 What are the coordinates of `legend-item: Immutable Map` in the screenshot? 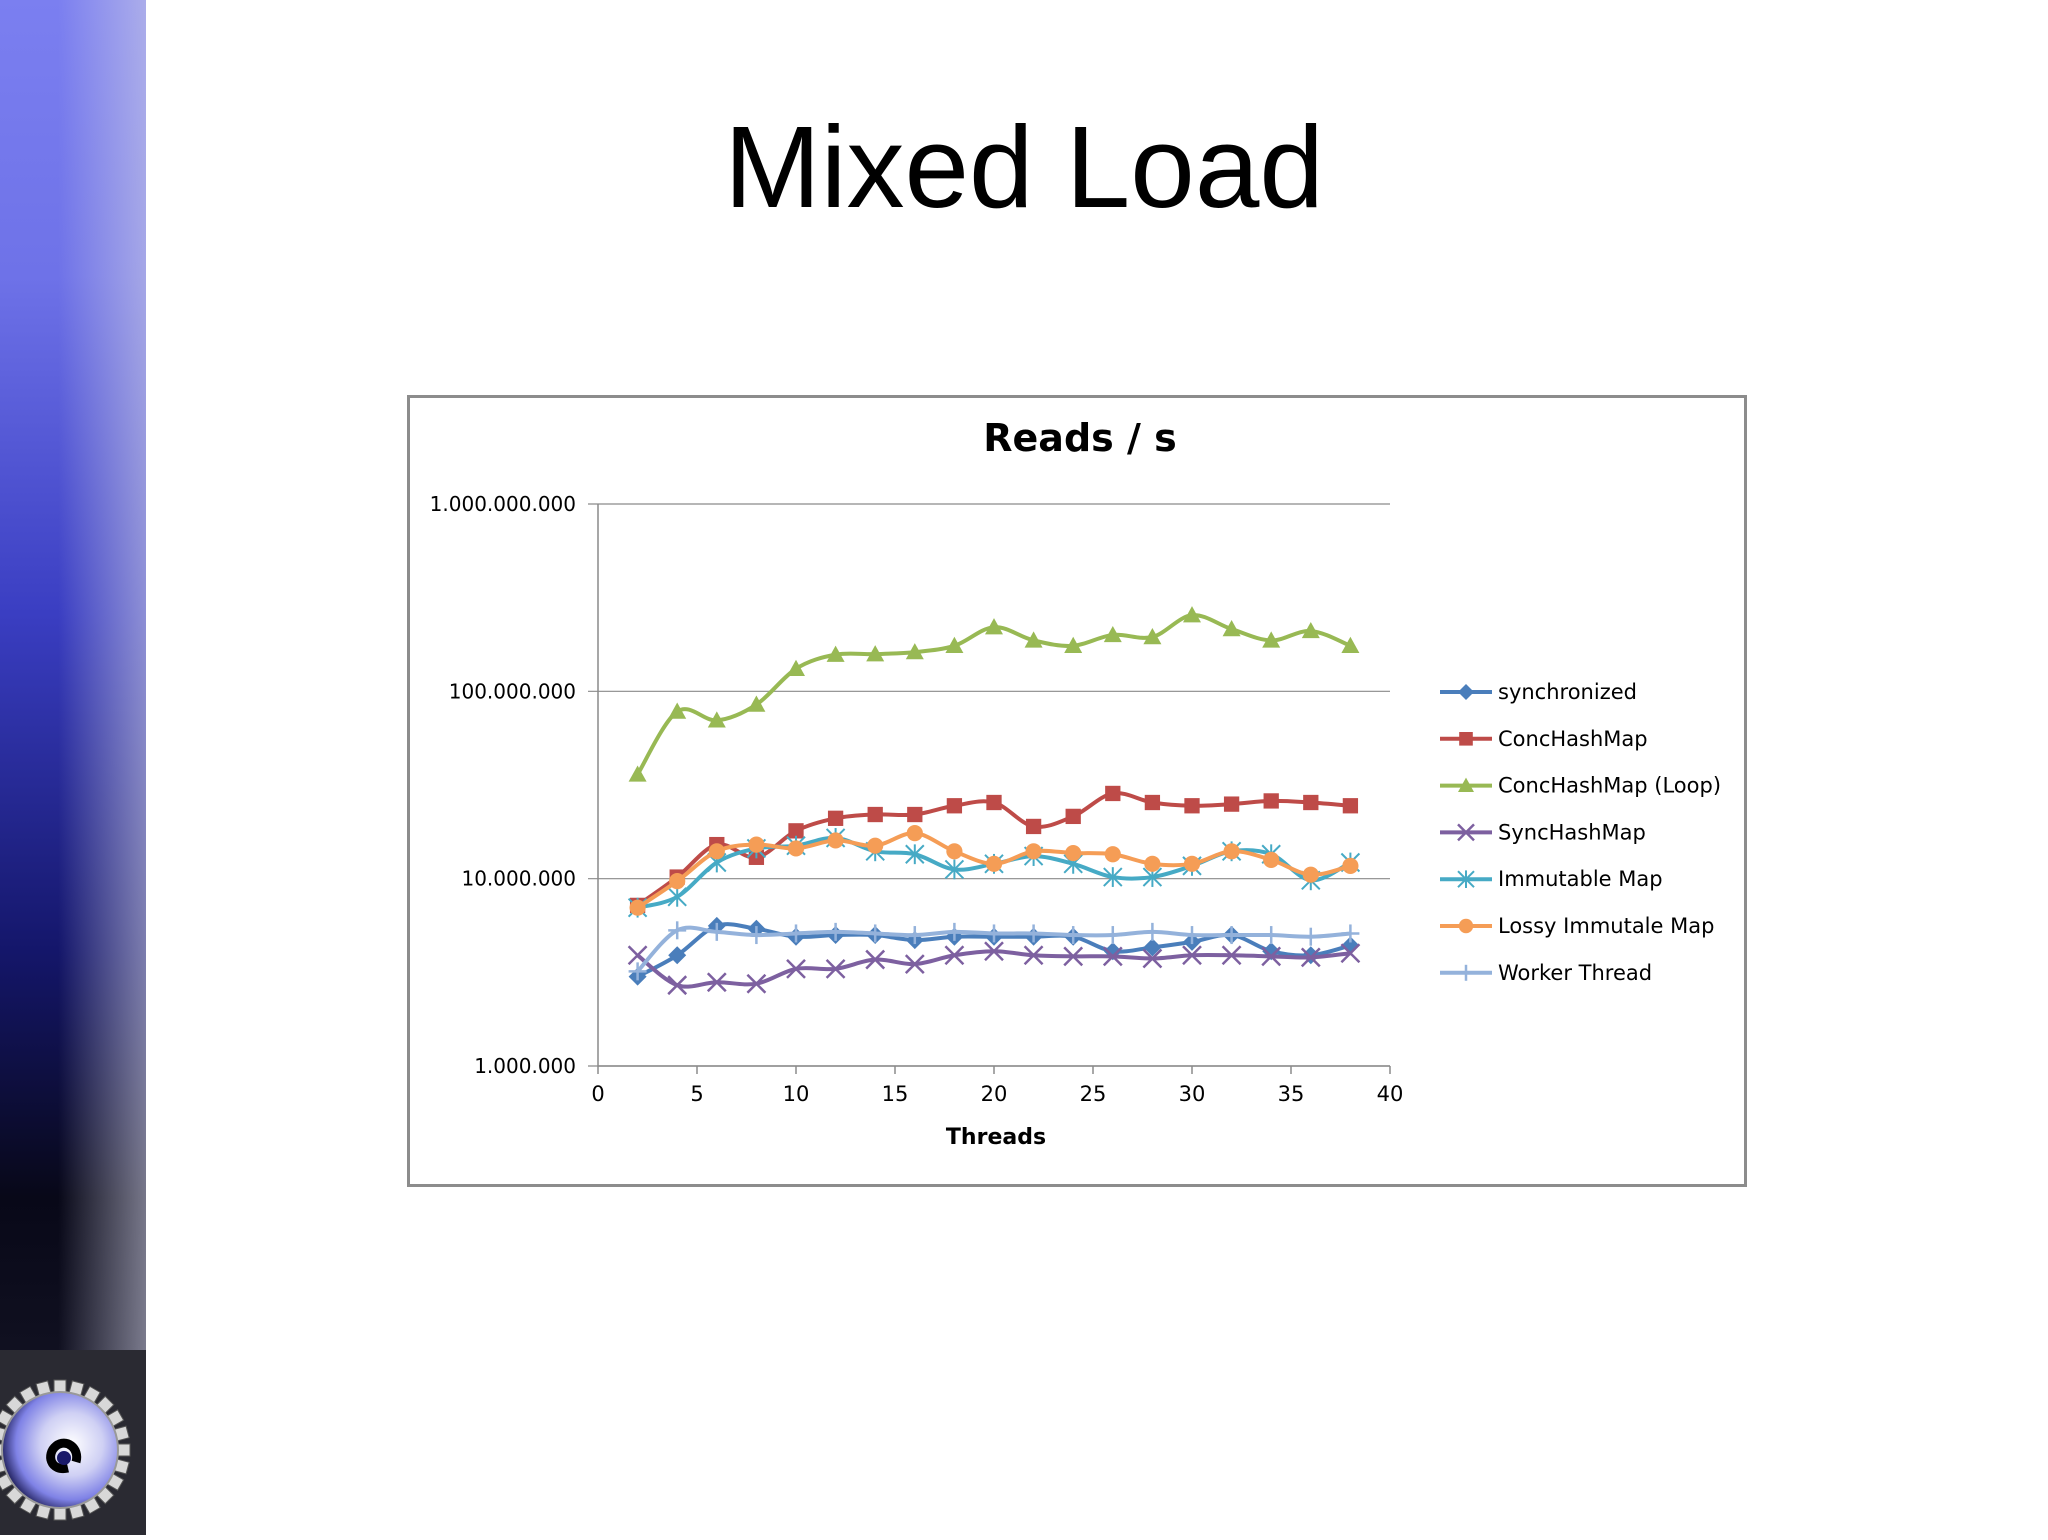 It's located at (1551, 879).